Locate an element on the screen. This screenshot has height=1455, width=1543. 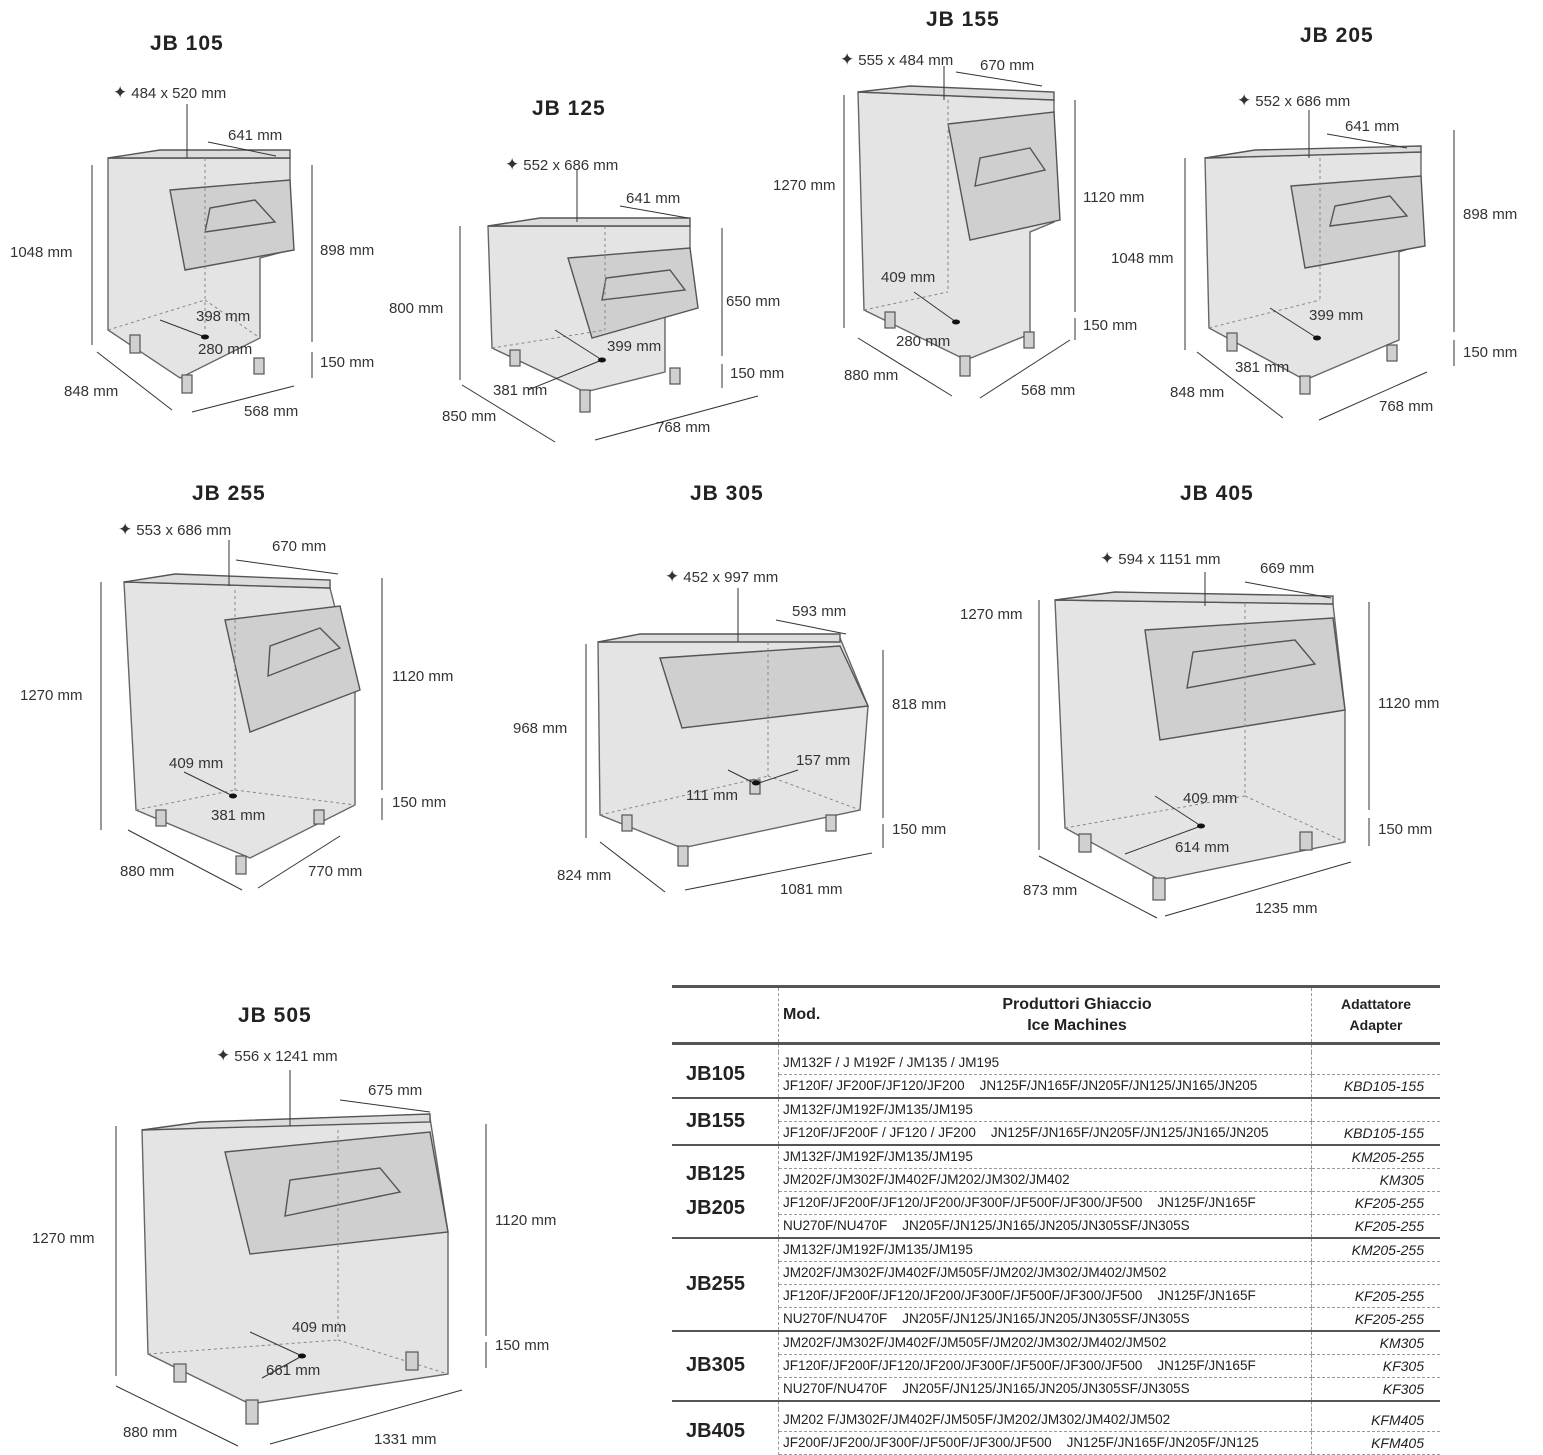
model-cell: JB255 is located at coordinates (725, 1284).